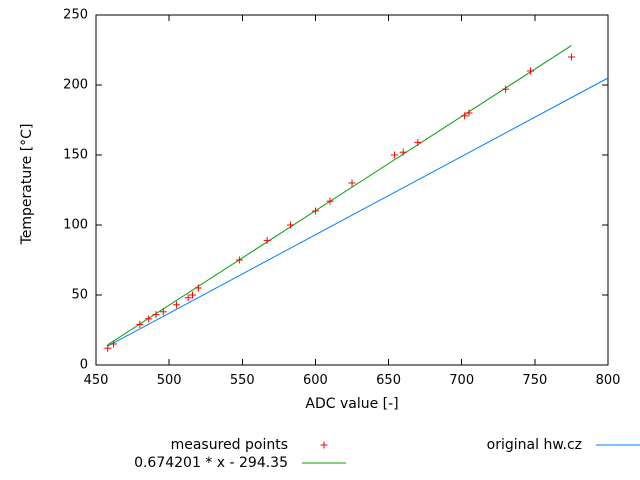  I want to click on legend-entry-measured-points: measured points, so click(258, 445).